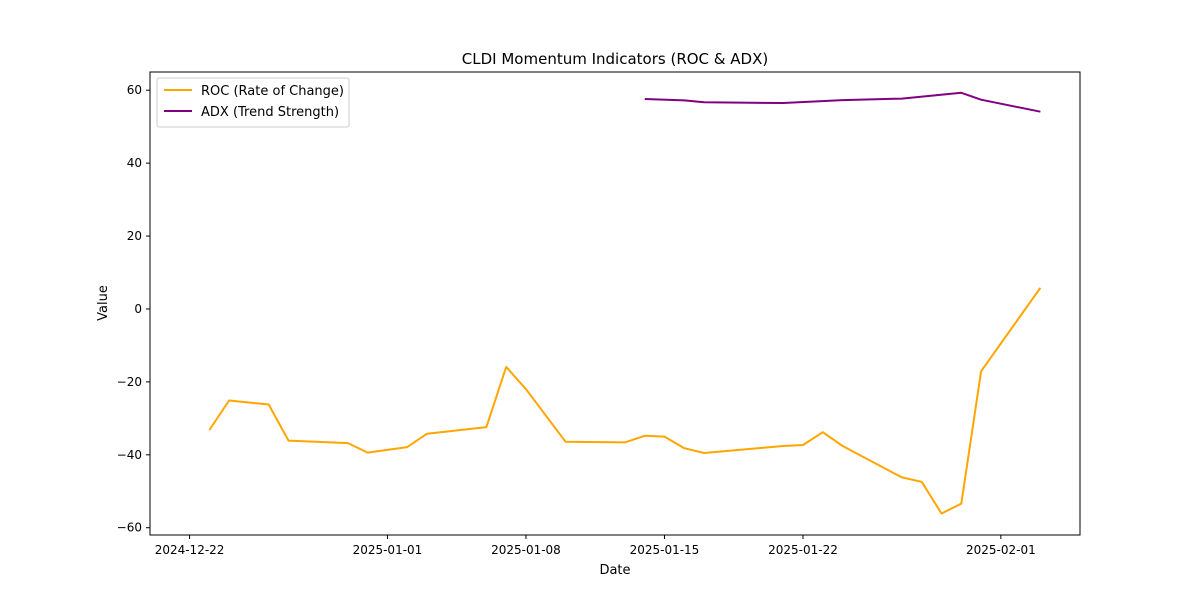  What do you see at coordinates (272, 91) in the screenshot?
I see `legend-label-roc: ROC (Rate of Change)` at bounding box center [272, 91].